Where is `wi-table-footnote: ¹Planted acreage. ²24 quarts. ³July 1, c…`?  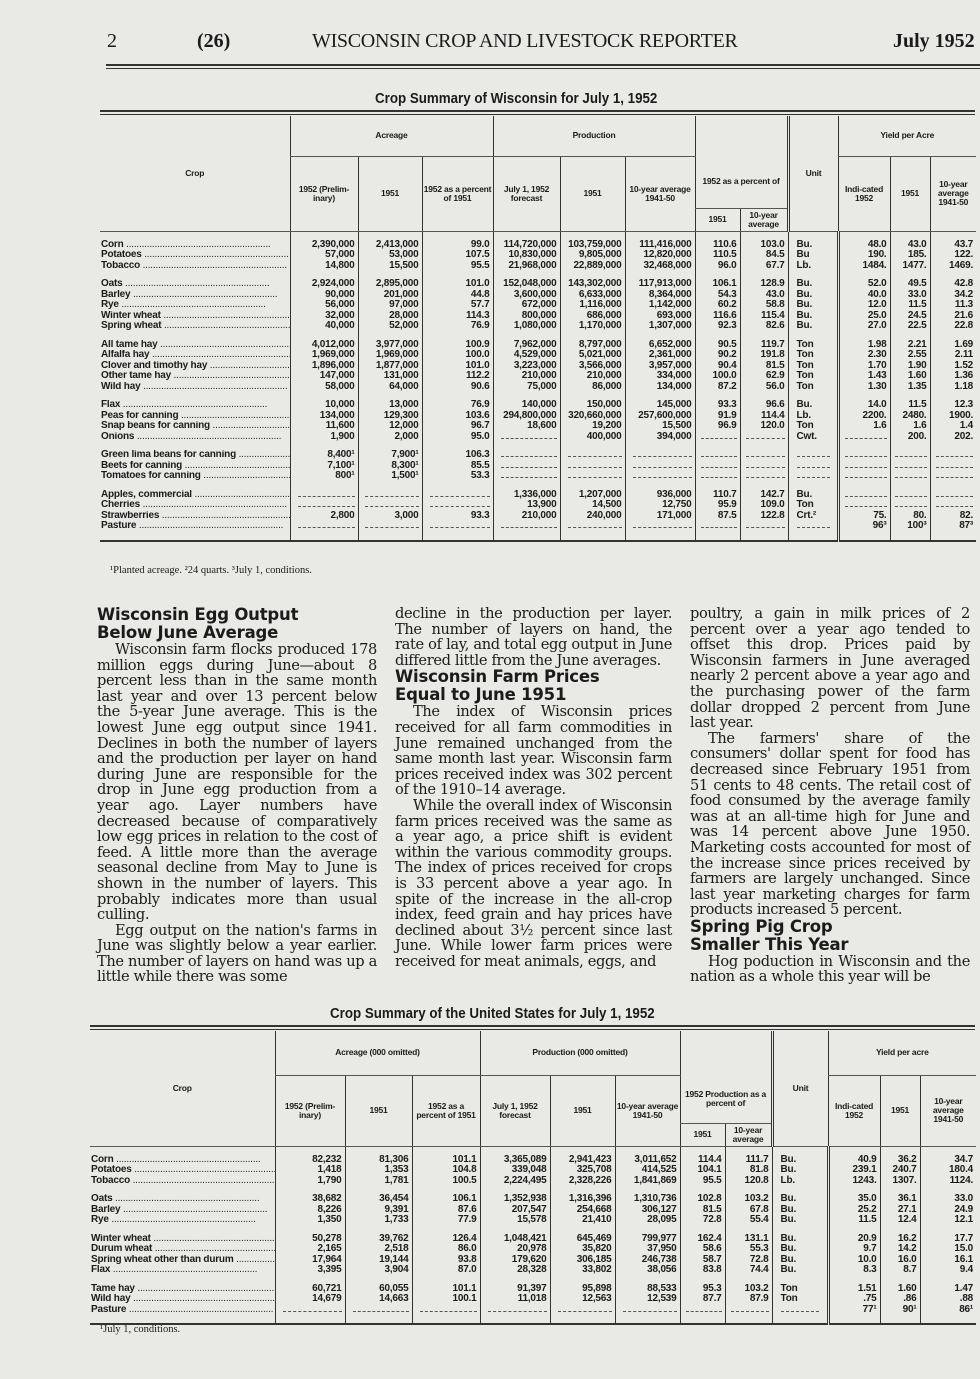
wi-table-footnote: ¹Planted acreage. ²24 quarts. ³July 1, c… is located at coordinates (211, 570).